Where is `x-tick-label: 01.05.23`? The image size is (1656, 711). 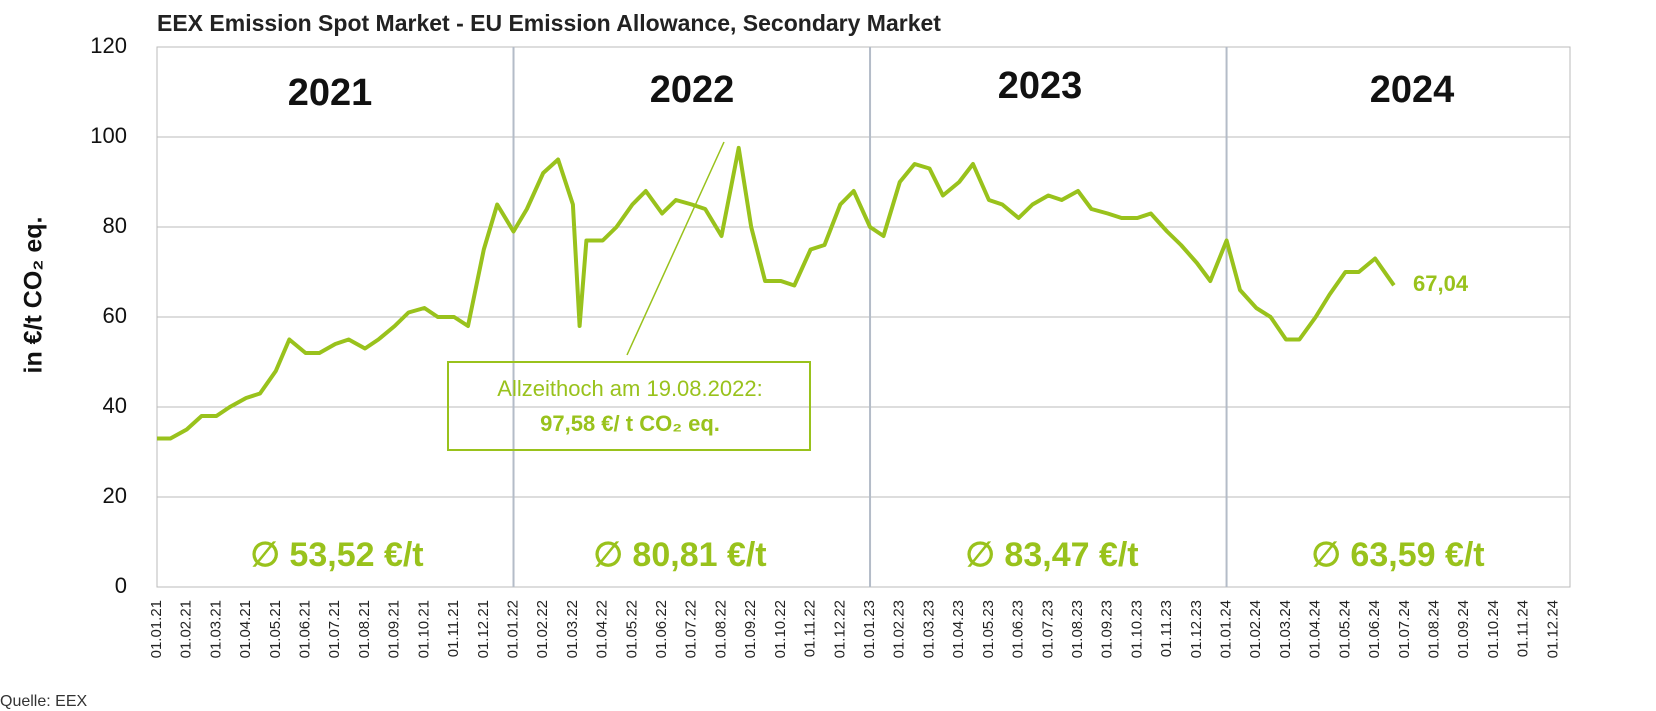
x-tick-label: 01.05.23 is located at coordinates (988, 629).